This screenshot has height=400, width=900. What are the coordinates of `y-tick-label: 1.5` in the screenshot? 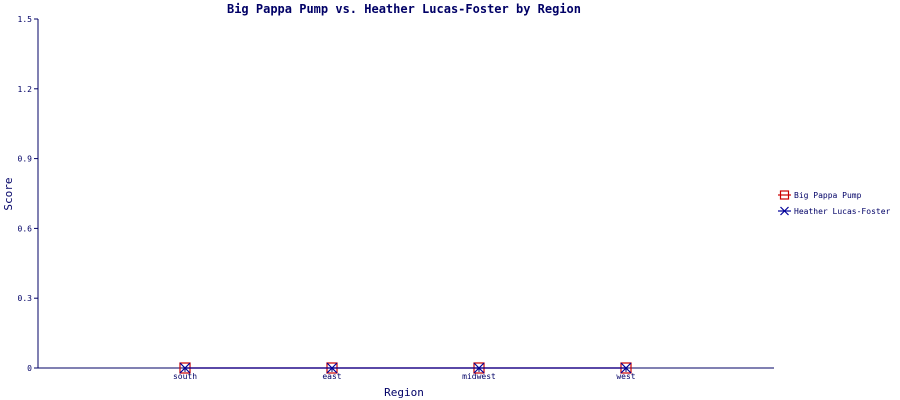 It's located at (25, 19).